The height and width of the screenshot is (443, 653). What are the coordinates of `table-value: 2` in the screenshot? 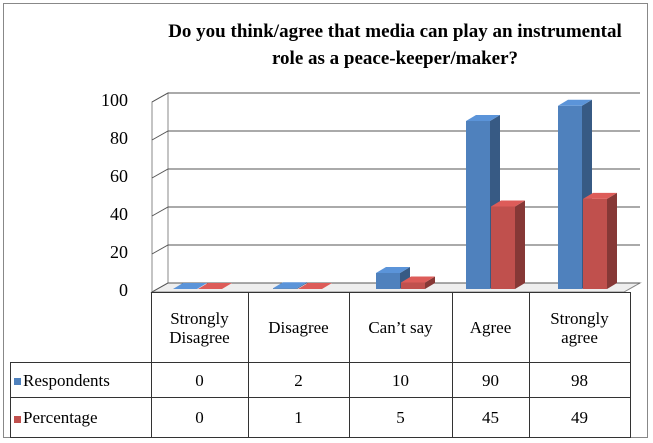 It's located at (298, 380).